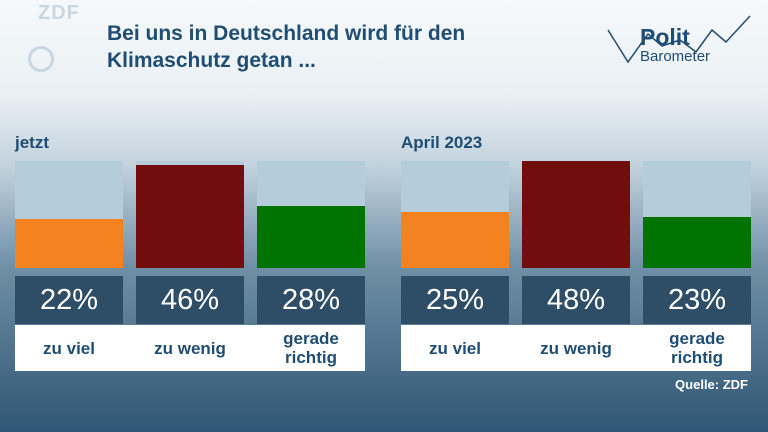 This screenshot has width=768, height=432. I want to click on politbarometer-logo-polit: Polit, so click(665, 37).